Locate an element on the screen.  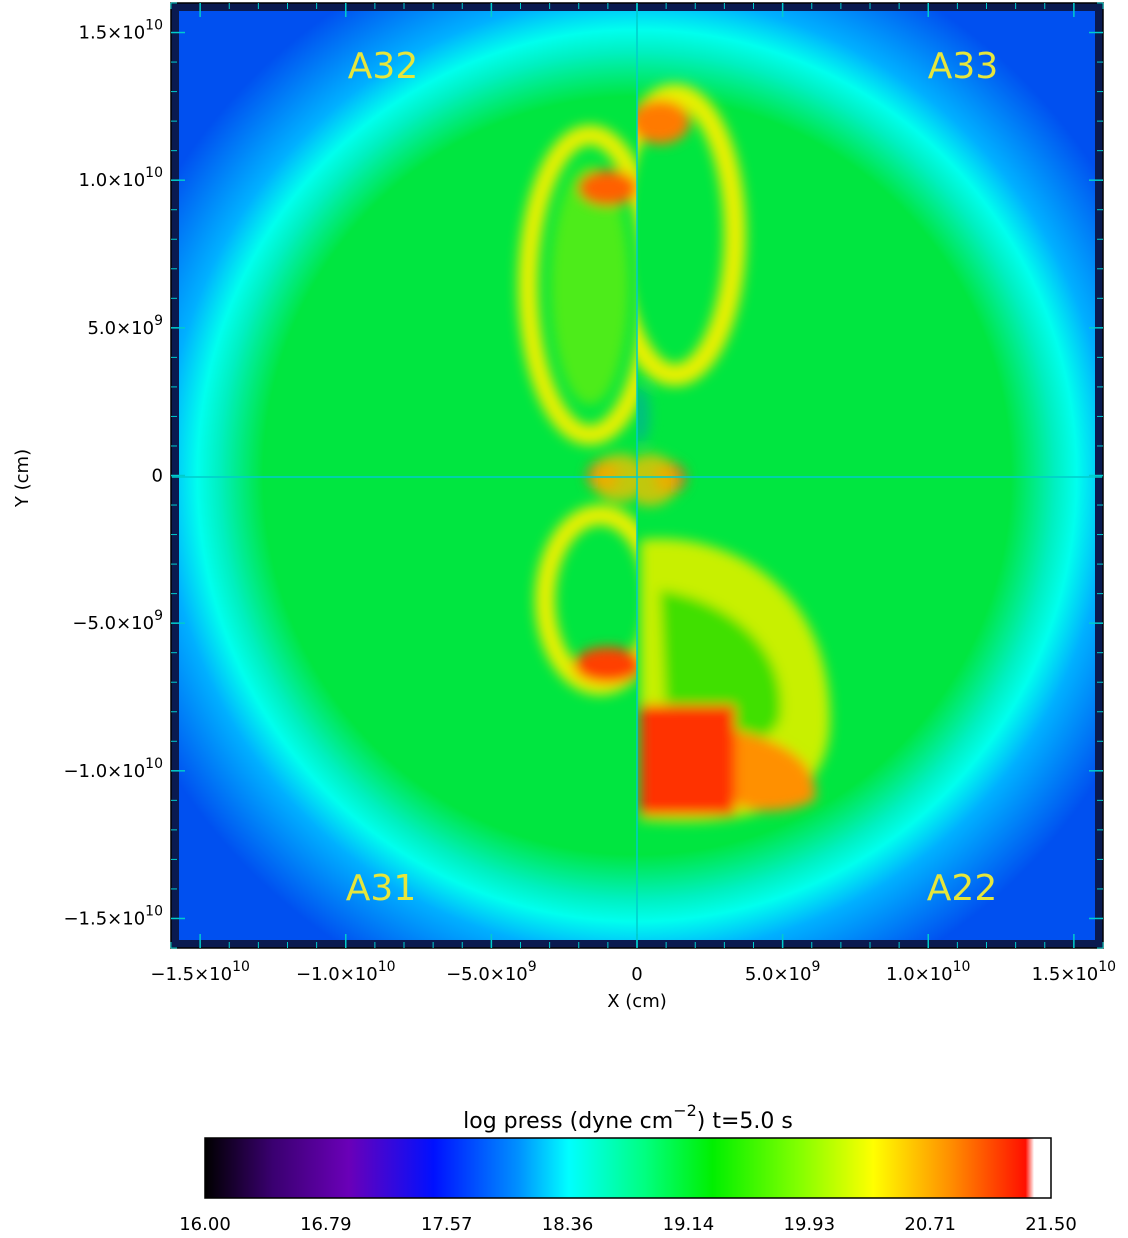
colorbar-tick-label: 18.36 is located at coordinates (568, 1224).